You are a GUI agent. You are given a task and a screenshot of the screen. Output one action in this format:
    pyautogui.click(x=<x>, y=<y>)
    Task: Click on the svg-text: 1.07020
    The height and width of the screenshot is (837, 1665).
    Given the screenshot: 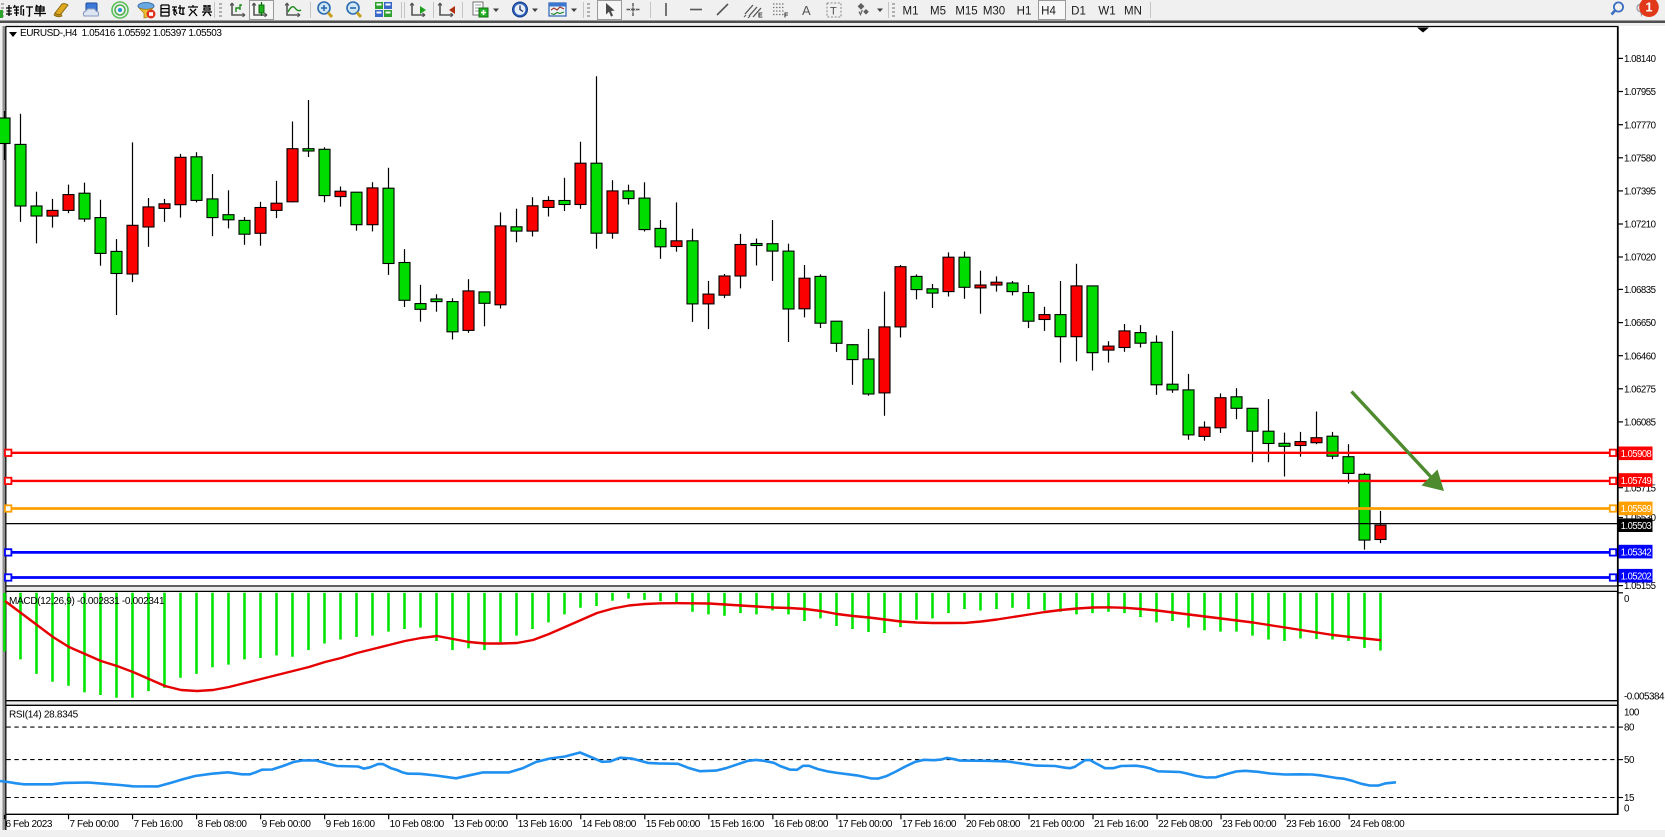 What is the action you would take?
    pyautogui.click(x=1640, y=258)
    